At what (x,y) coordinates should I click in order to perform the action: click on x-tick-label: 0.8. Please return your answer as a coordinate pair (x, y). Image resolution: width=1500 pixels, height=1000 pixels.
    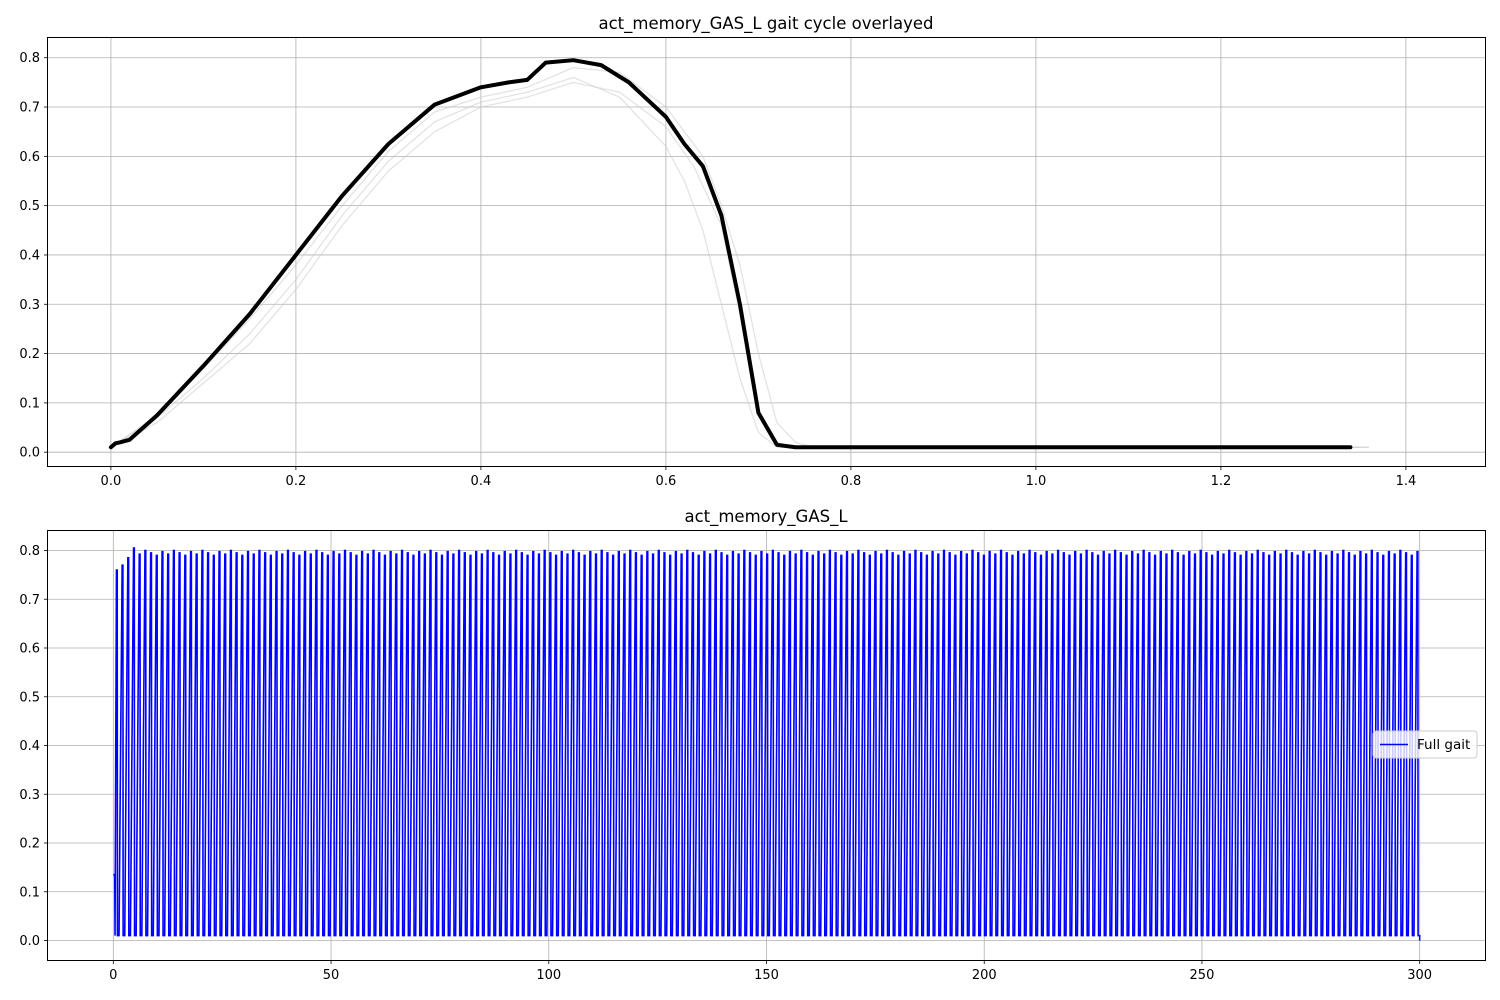
    Looking at the image, I should click on (851, 481).